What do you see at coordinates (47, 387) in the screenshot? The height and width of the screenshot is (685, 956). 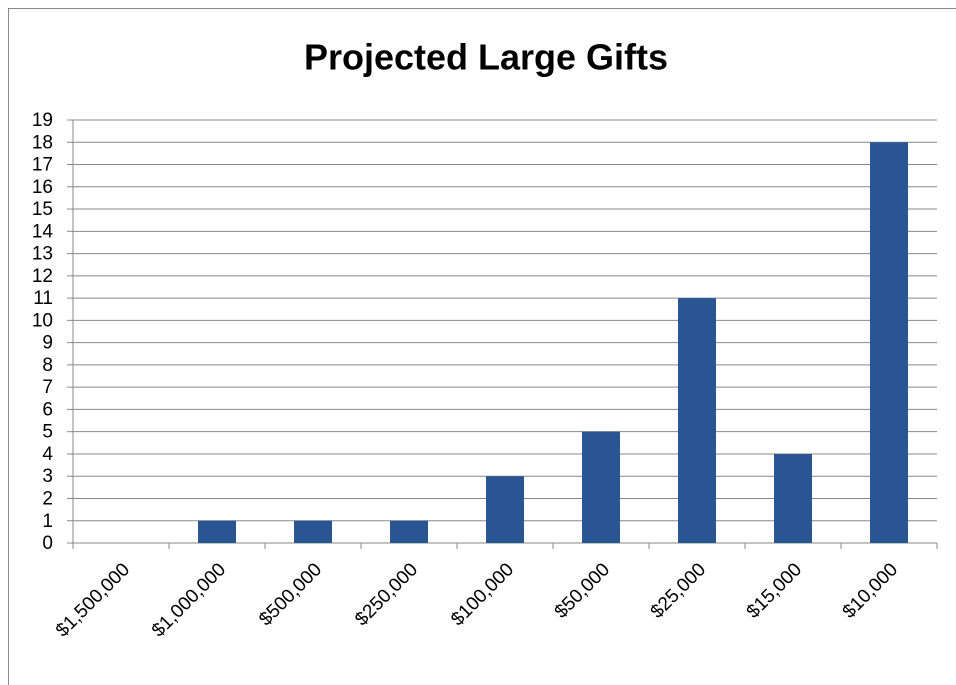 I see `y-tick-label: 7` at bounding box center [47, 387].